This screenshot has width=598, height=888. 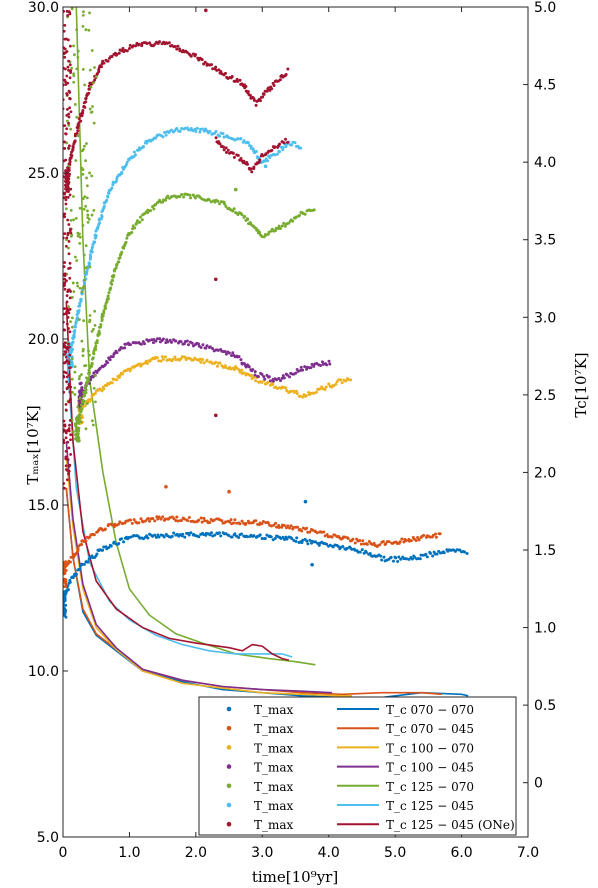 I want to click on legend-label-tc: T_c 125 − 045, so click(x=430, y=806).